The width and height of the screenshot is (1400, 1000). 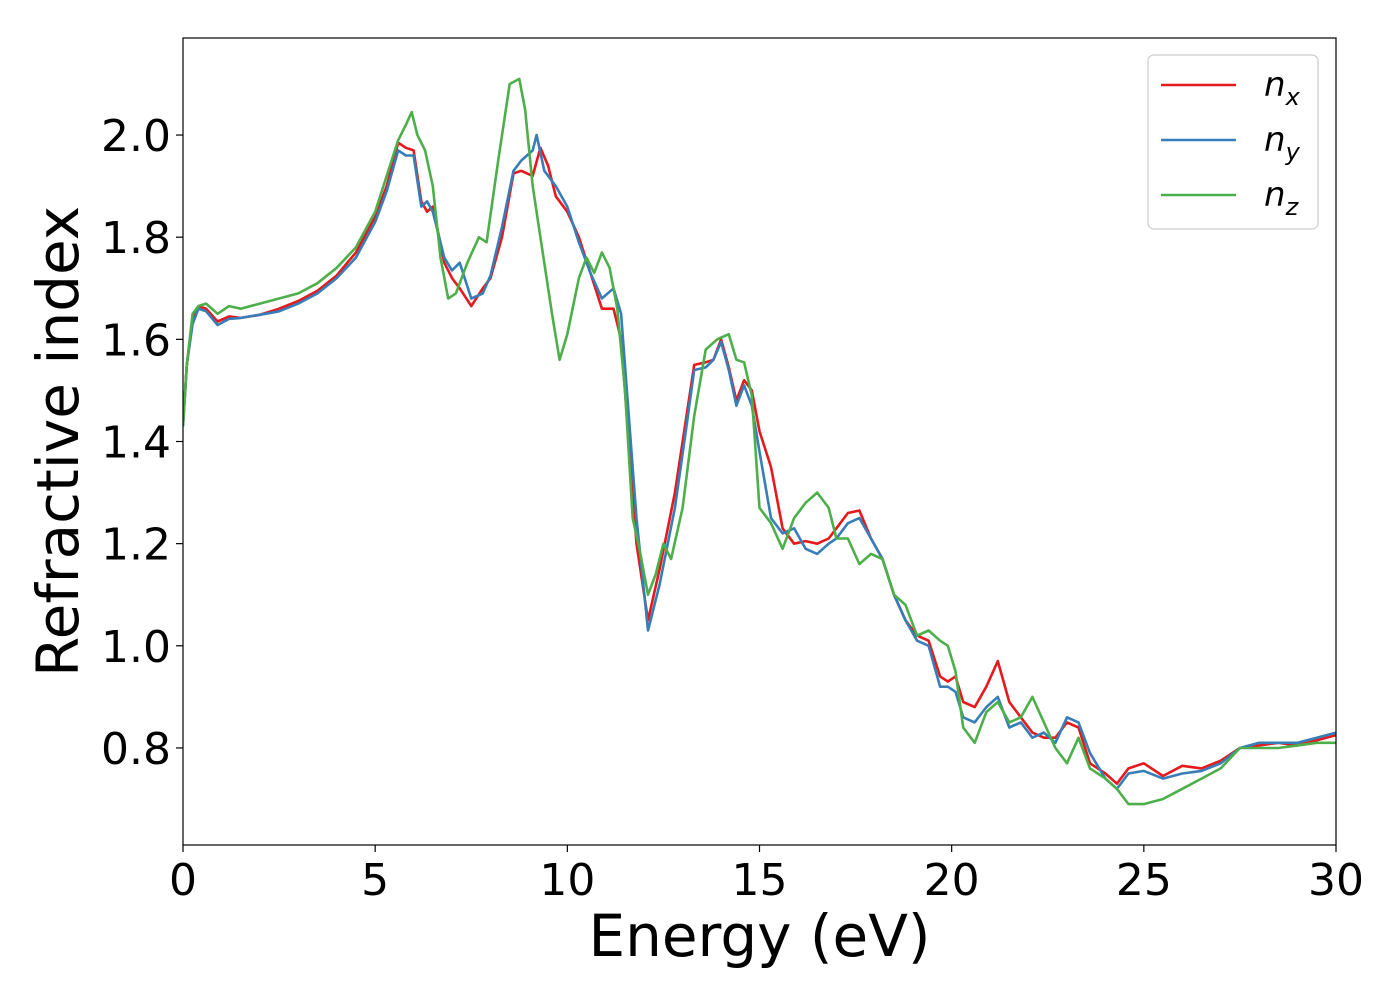 I want to click on y-tick-label: 1.6, so click(x=136, y=340).